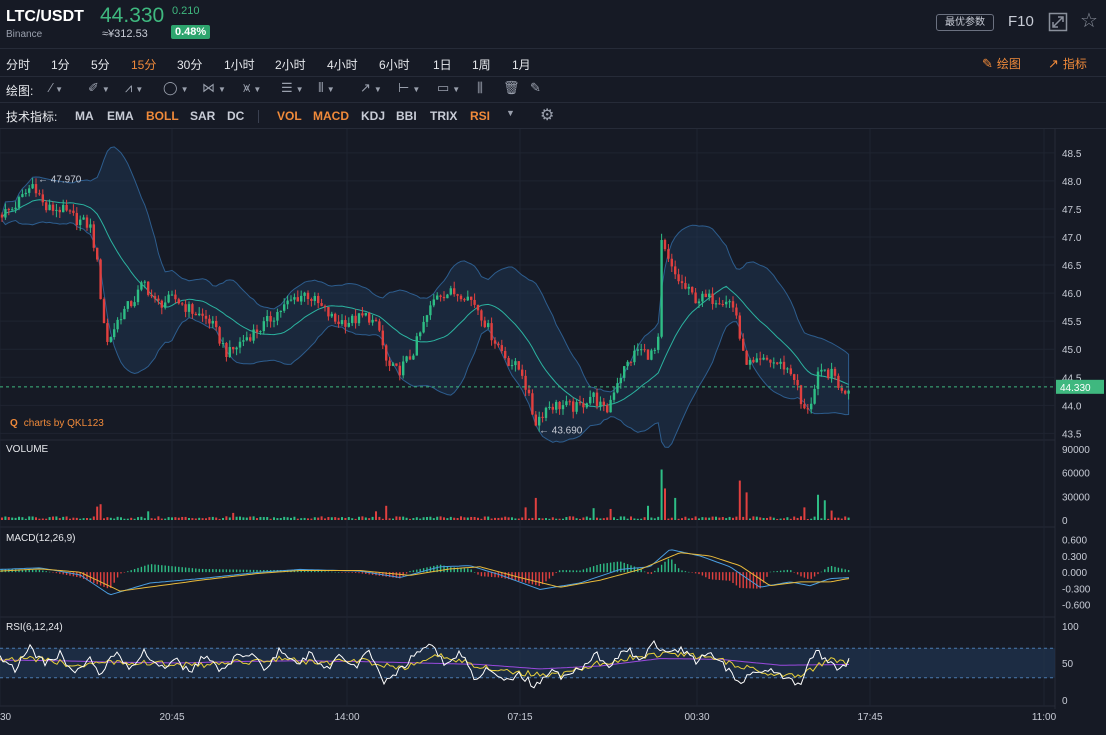  What do you see at coordinates (394, 65) in the screenshot?
I see `interval-tab: 6小时` at bounding box center [394, 65].